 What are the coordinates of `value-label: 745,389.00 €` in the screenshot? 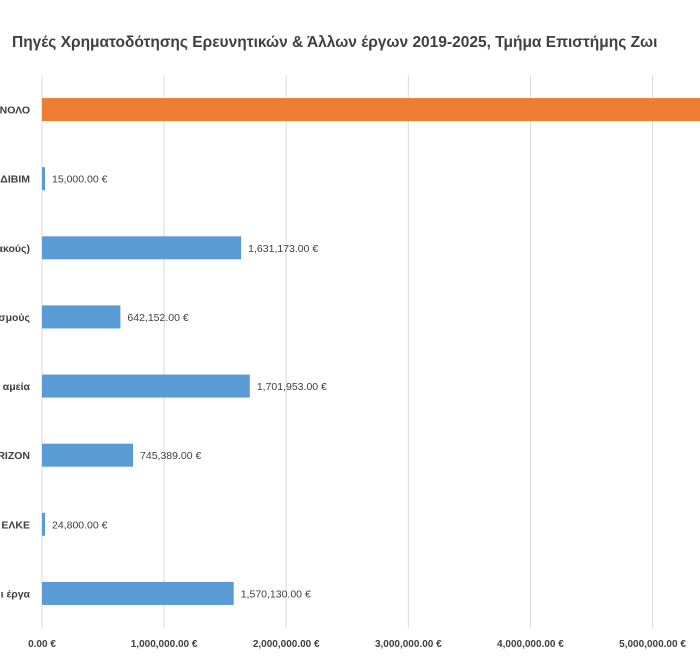 It's located at (170, 456).